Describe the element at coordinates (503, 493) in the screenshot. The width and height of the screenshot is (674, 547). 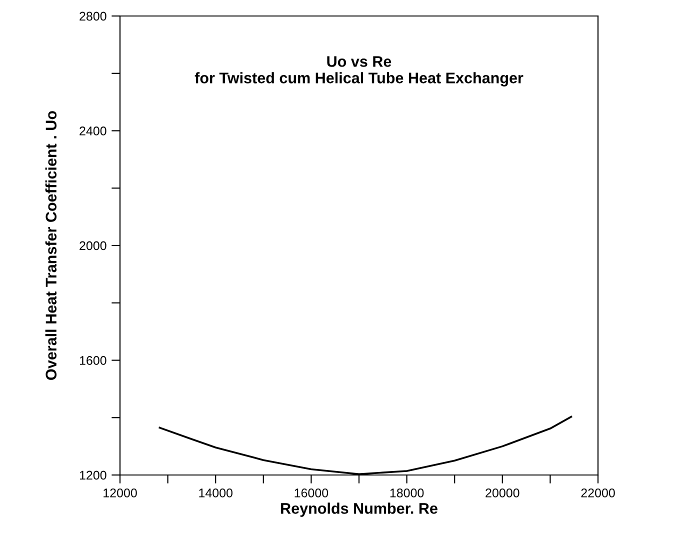
I see `x-tick-label: 20000` at that location.